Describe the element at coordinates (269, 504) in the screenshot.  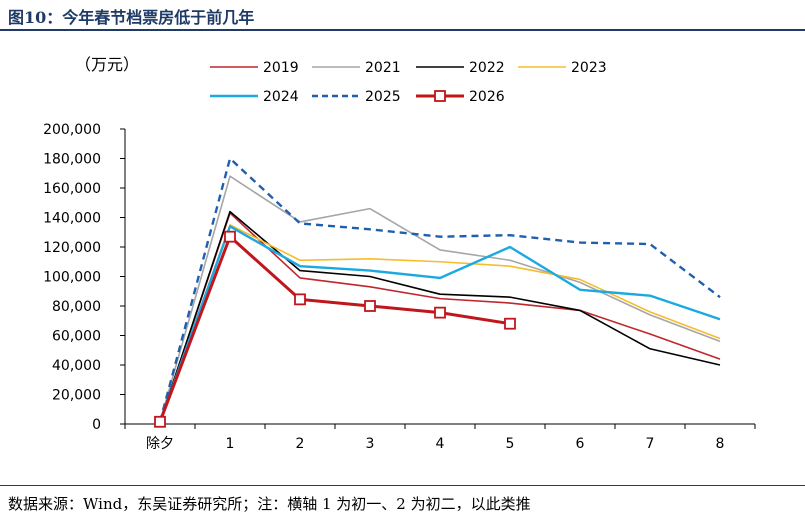
I see `source-note: 数据来源：Wind，东吴证券研究所；注：横轴 1 为初一、2 为初二，以此类推` at that location.